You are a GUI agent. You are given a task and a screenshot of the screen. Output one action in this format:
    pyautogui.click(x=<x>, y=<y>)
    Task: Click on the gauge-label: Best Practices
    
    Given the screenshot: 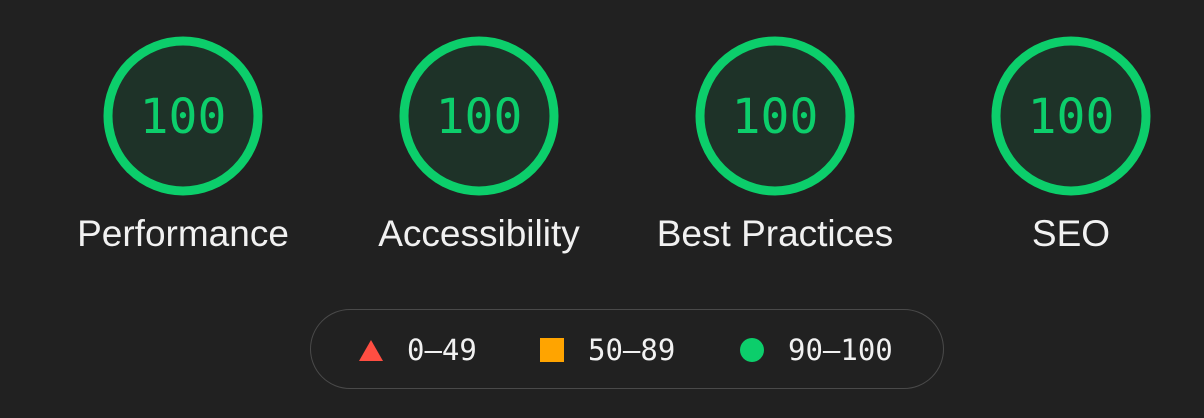 What is the action you would take?
    pyautogui.click(x=775, y=233)
    